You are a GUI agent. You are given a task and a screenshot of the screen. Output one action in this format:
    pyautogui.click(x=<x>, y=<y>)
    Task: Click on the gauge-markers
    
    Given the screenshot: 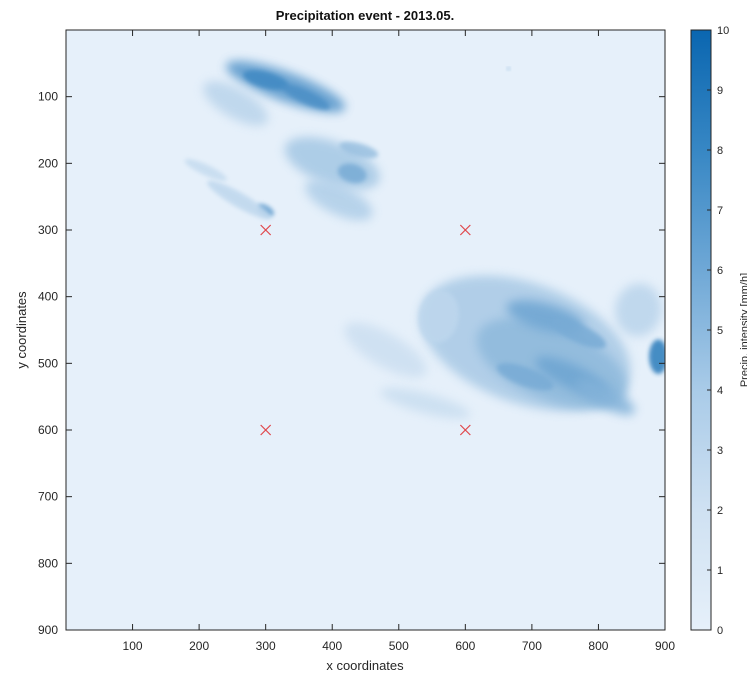 What is the action you would take?
    pyautogui.click(x=365, y=330)
    